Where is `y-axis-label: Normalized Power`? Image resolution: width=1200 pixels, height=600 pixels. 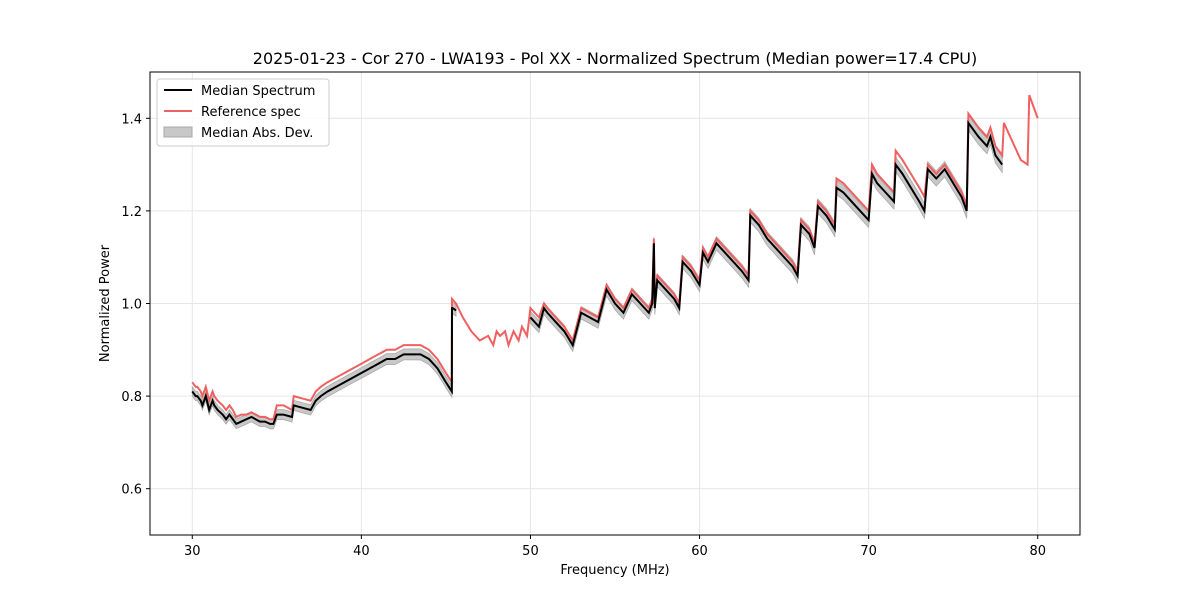 y-axis-label: Normalized Power is located at coordinates (105, 303).